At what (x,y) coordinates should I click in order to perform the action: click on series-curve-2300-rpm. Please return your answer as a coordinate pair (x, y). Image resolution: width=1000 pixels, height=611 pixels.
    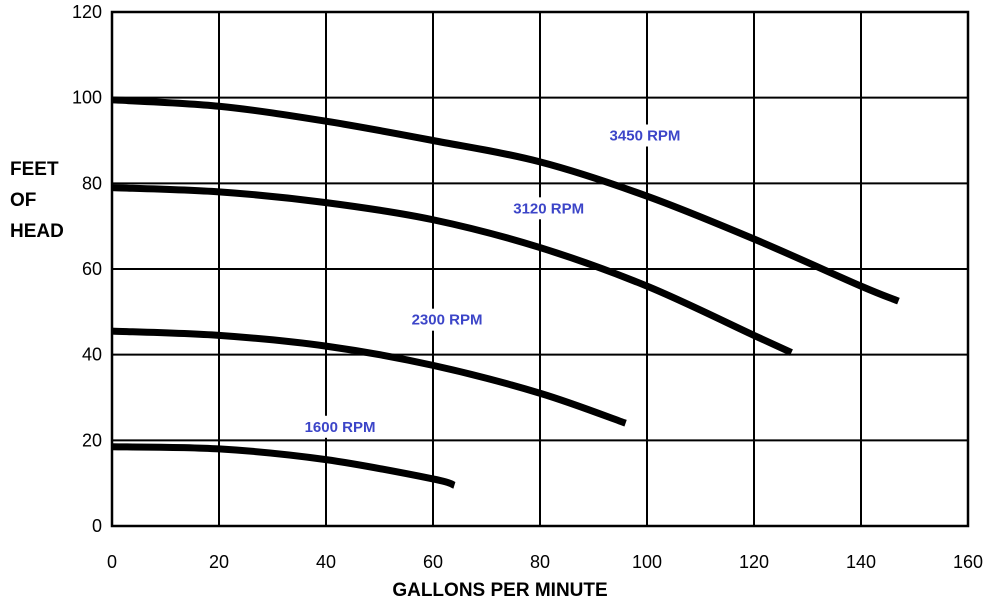
    Looking at the image, I should click on (369, 377).